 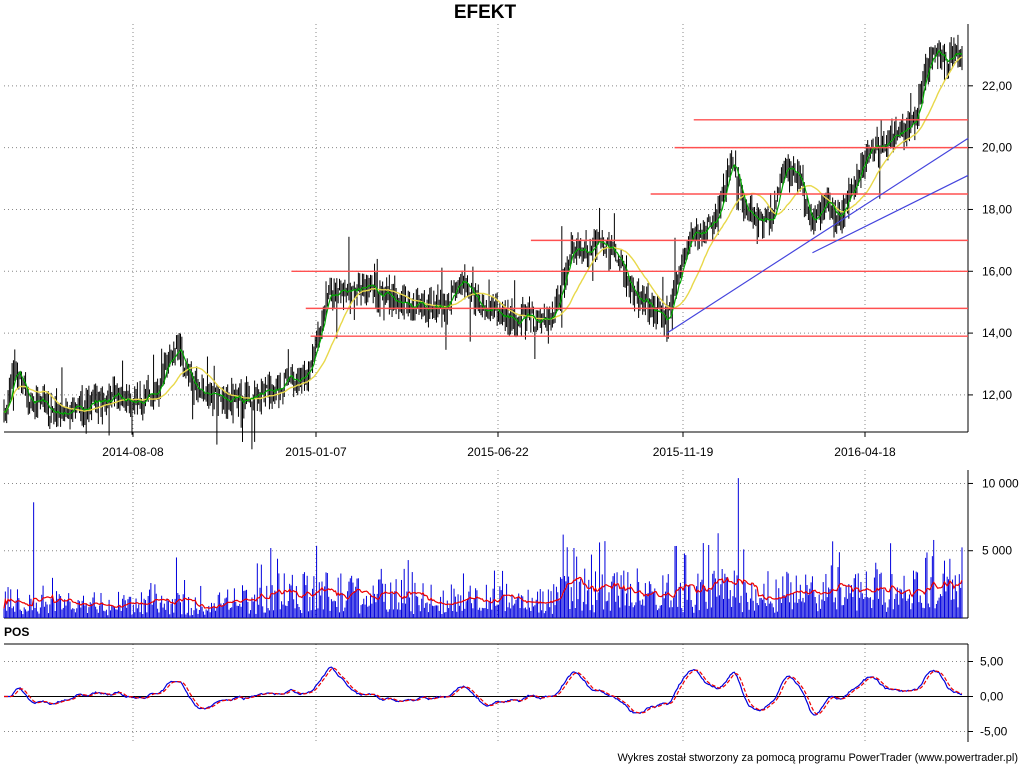 I want to click on volume-average-line, so click(x=483, y=592).